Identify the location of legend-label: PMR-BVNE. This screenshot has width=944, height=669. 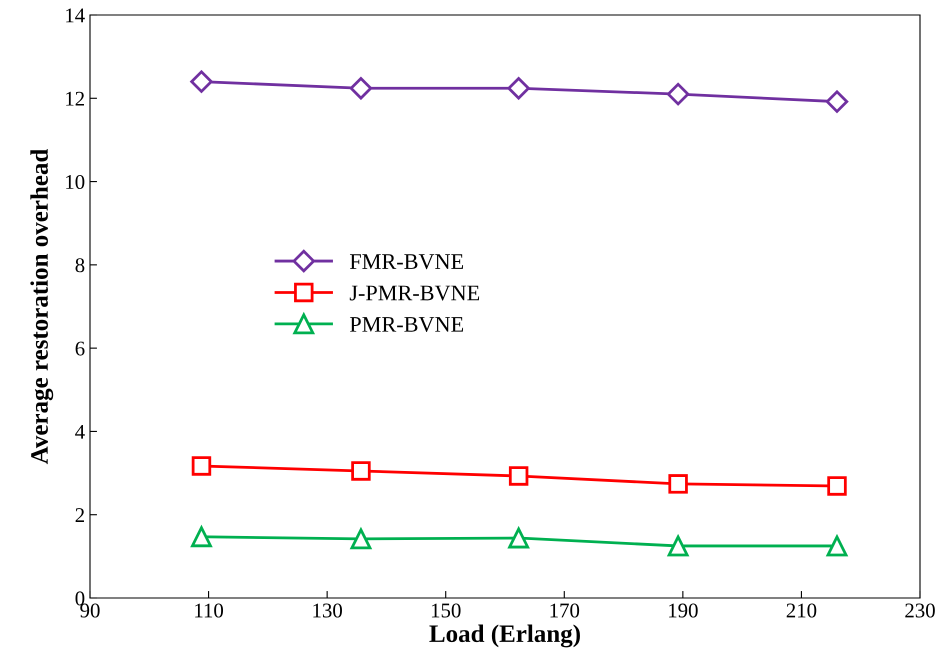
(407, 324).